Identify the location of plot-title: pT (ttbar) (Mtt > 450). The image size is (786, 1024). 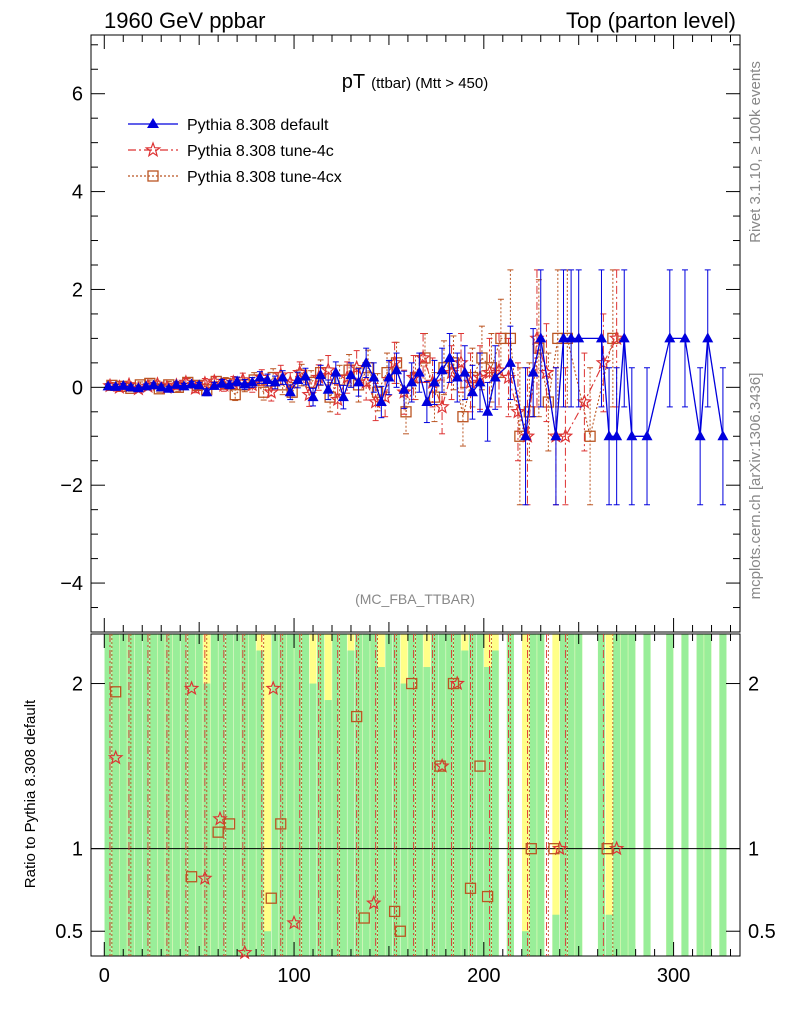
(415, 82).